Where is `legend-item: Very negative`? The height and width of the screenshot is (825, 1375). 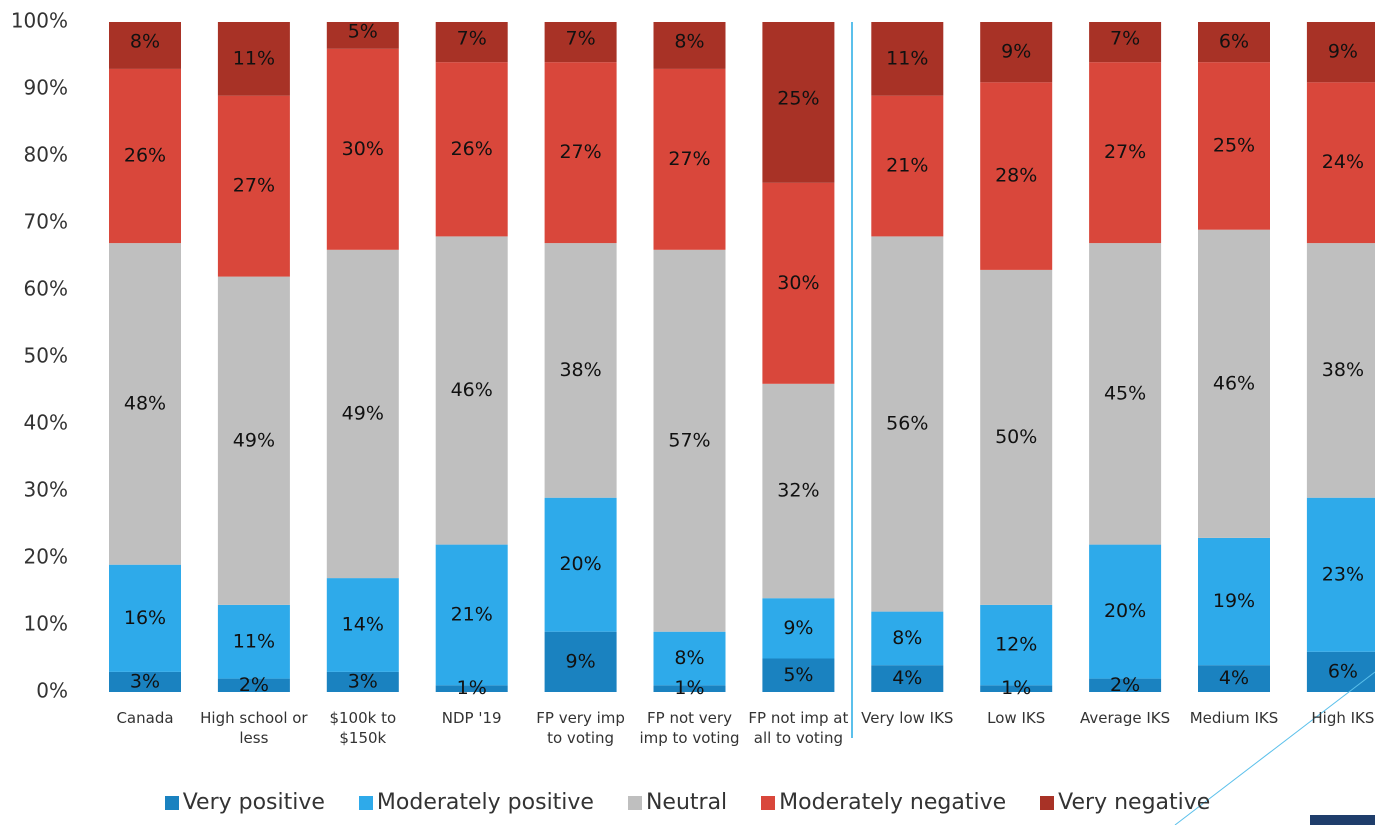
legend-item: Very negative is located at coordinates (1125, 802).